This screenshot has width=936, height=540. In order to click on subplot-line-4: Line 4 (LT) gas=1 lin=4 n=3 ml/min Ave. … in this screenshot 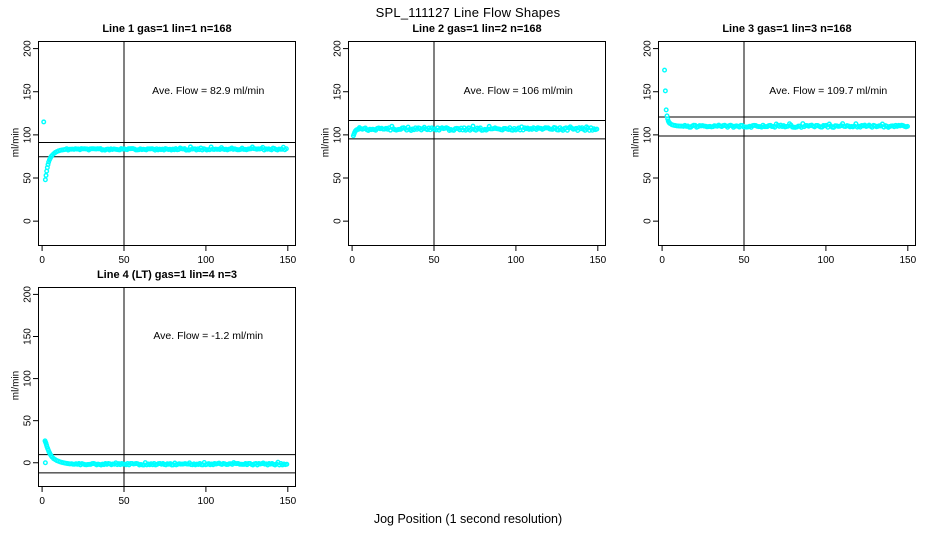, I will do `click(154, 388)`.